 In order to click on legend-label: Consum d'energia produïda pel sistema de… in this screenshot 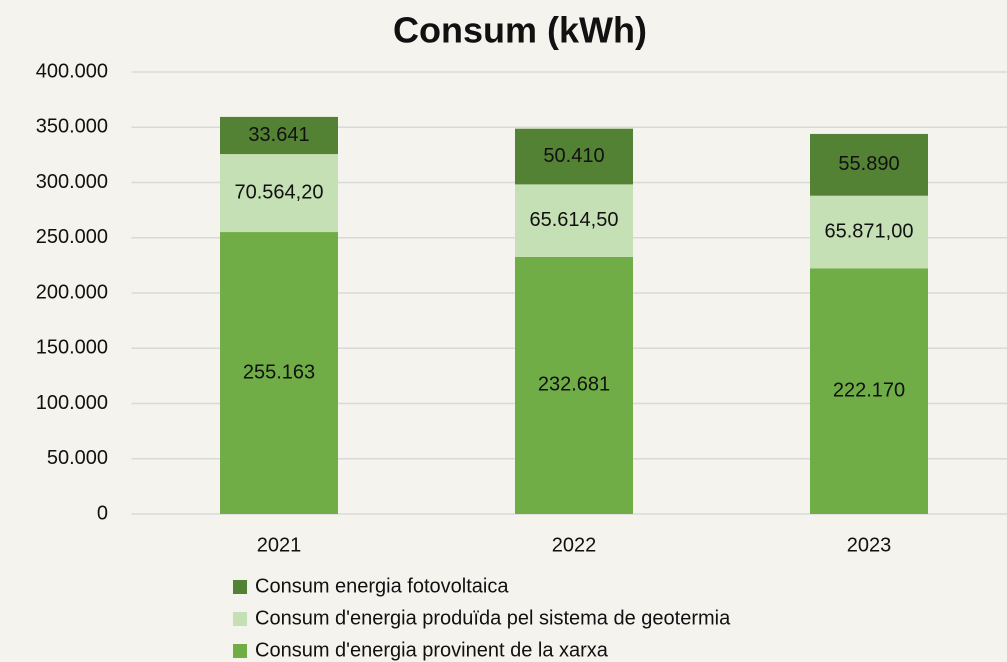, I will do `click(493, 618)`.